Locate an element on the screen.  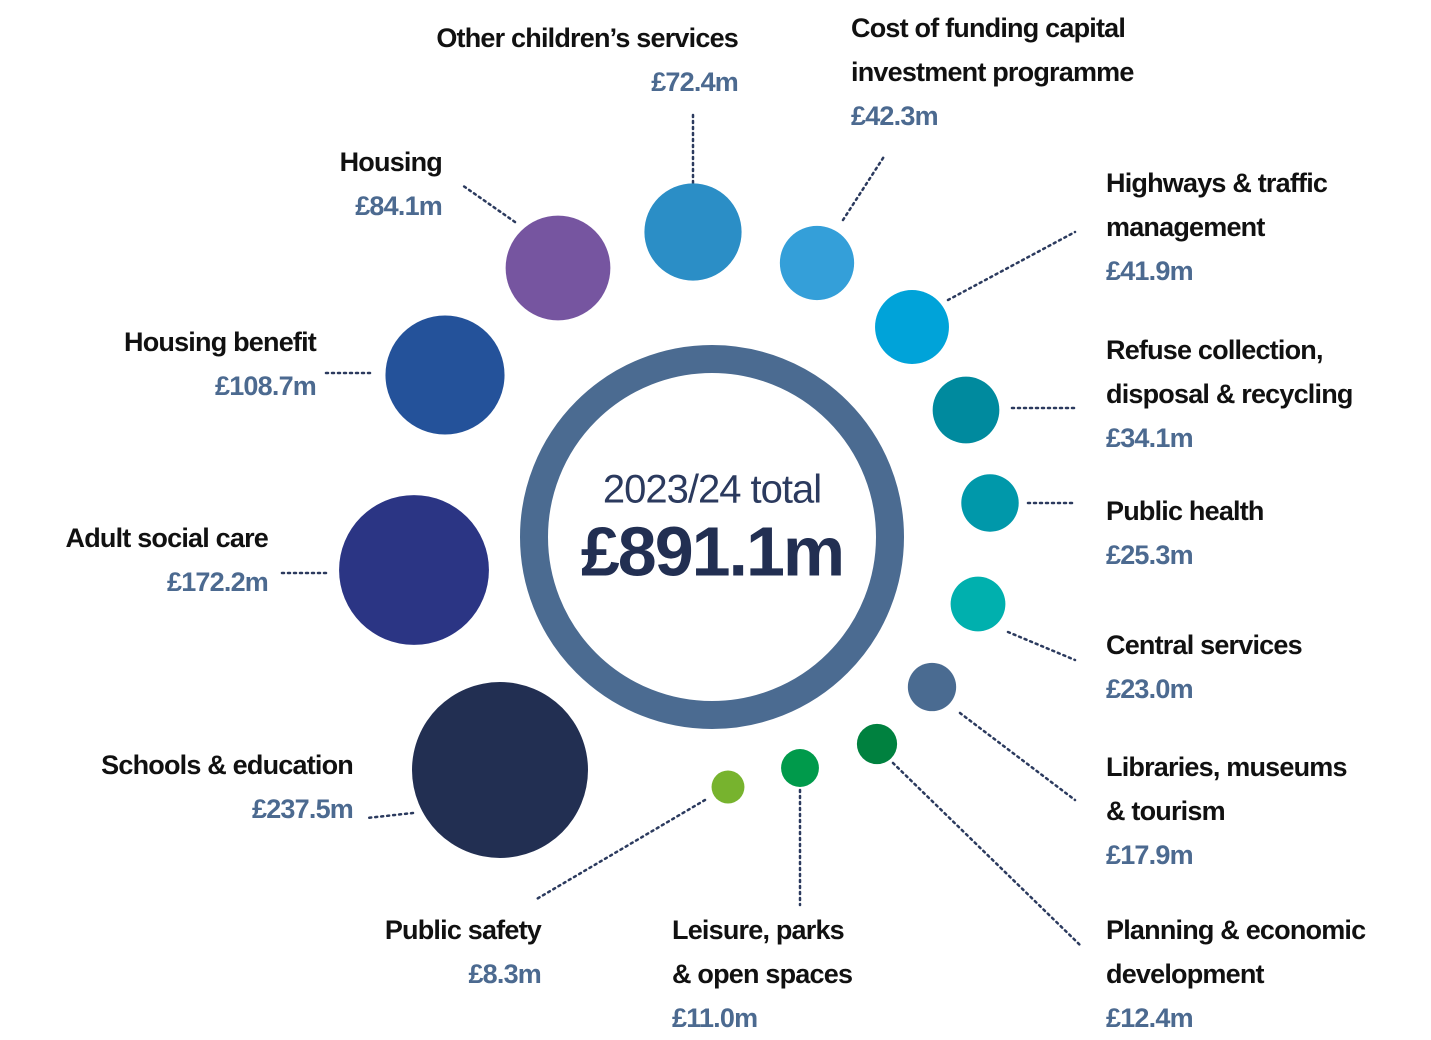
category-name: Planning & economic development is located at coordinates (1236, 952).